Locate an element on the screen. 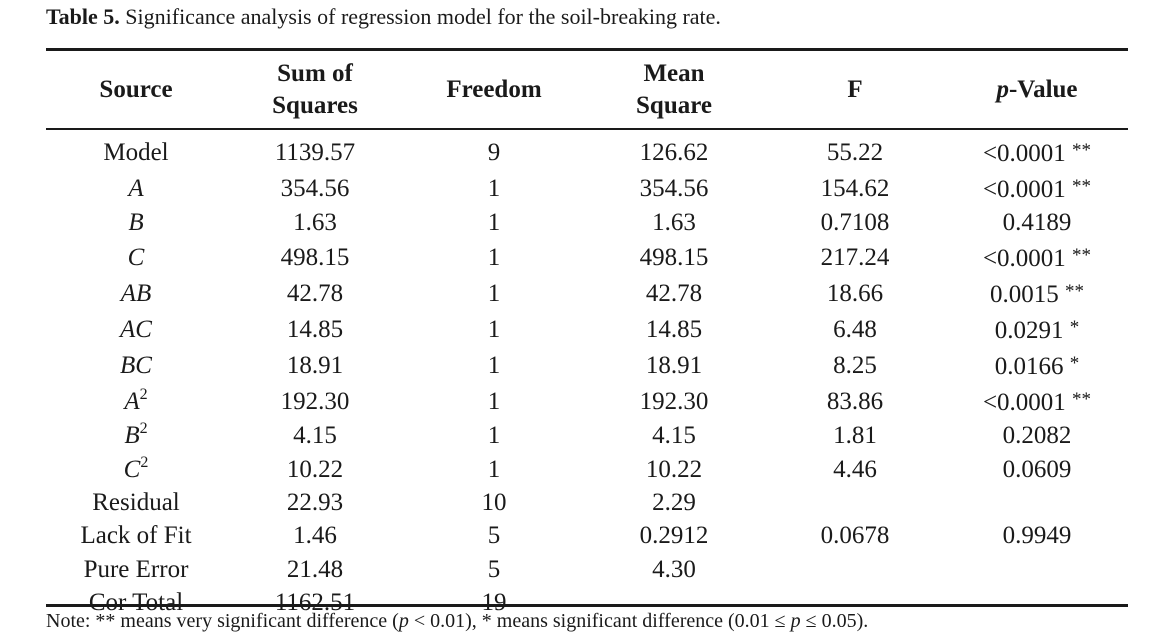 The image size is (1155, 644). cell-p-value: 0.9949 is located at coordinates (1037, 535).